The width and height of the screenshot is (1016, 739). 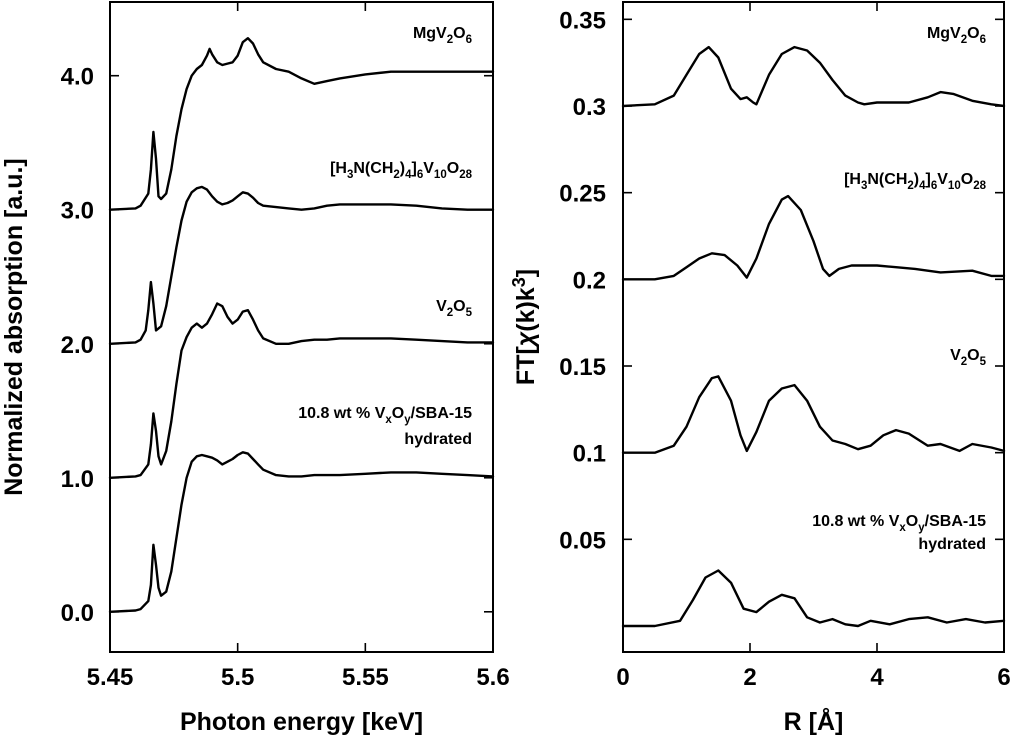 What do you see at coordinates (469, 313) in the screenshot?
I see `series-label-3-part: 5` at bounding box center [469, 313].